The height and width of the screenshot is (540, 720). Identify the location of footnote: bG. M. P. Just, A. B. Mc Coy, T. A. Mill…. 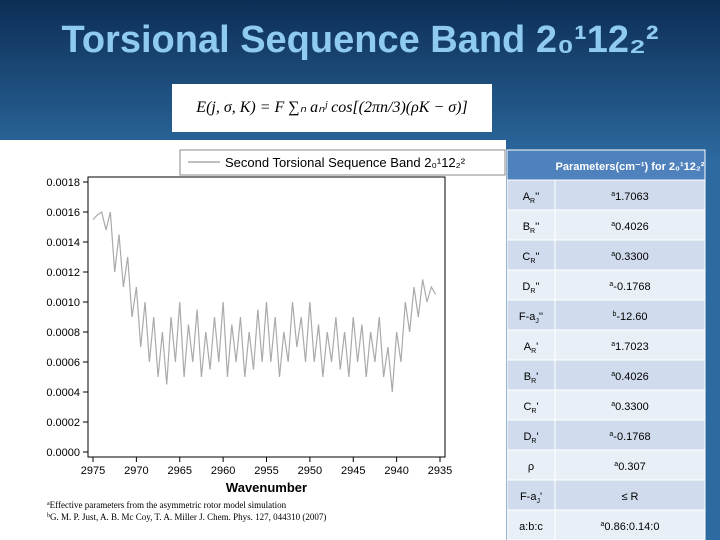
(186, 517).